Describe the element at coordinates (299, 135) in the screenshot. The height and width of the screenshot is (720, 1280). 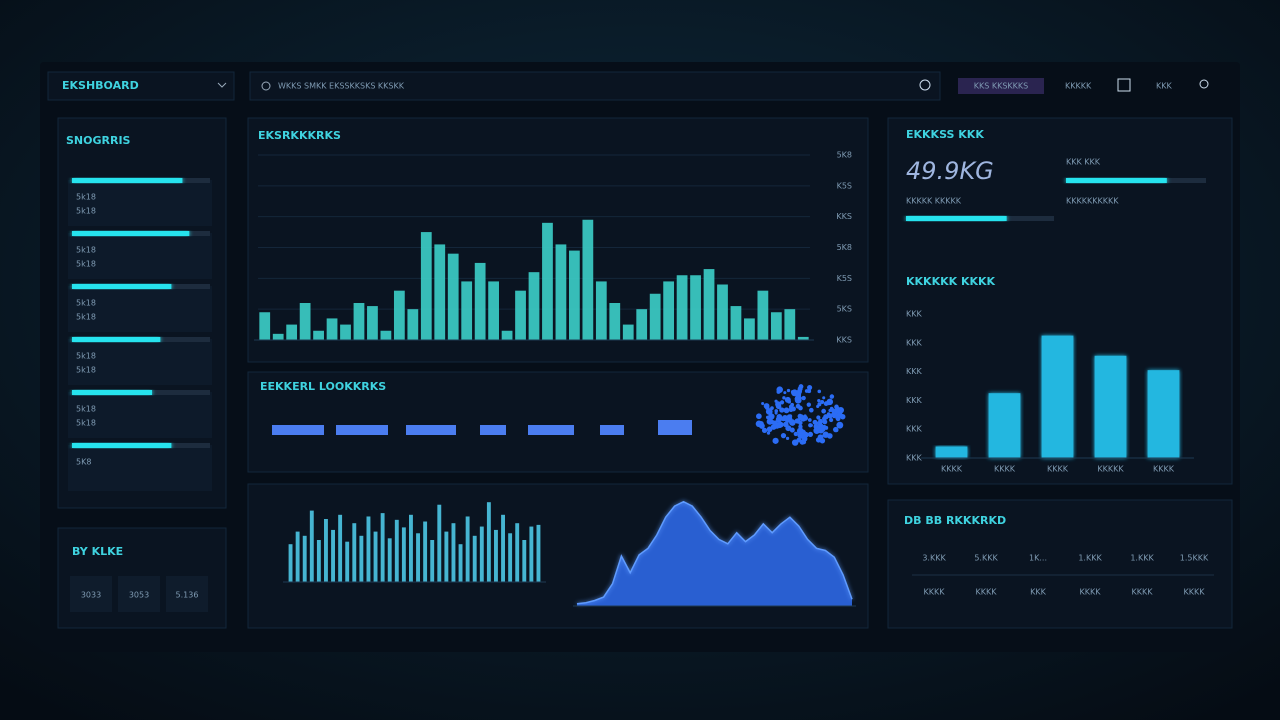
I see `chart-title: EKSRKKKRKS` at that location.